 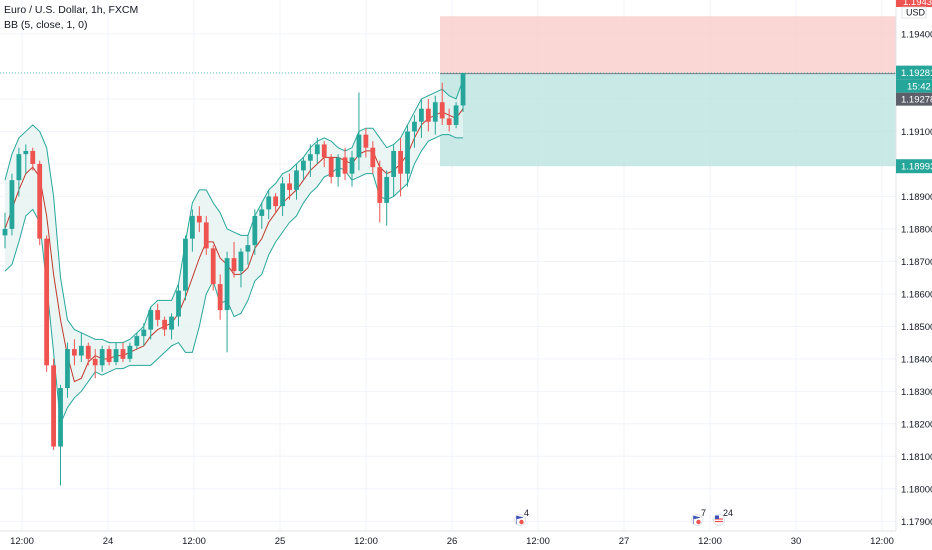 I want to click on y-tick-label: 1.18100, so click(x=916, y=457).